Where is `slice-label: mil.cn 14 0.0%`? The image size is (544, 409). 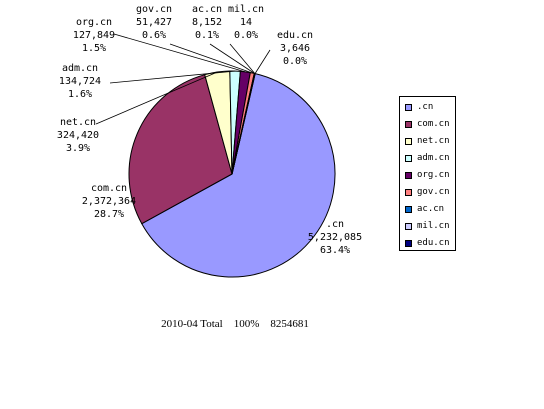 slice-label: mil.cn 14 0.0% is located at coordinates (246, 22).